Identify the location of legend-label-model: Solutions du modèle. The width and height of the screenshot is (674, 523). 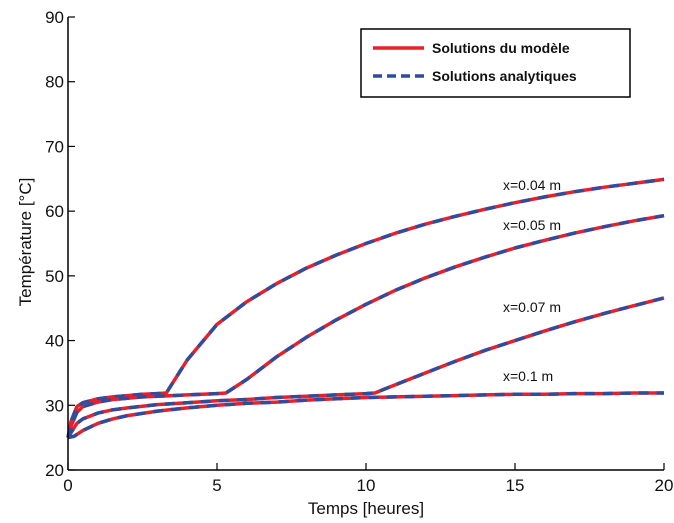
(501, 48).